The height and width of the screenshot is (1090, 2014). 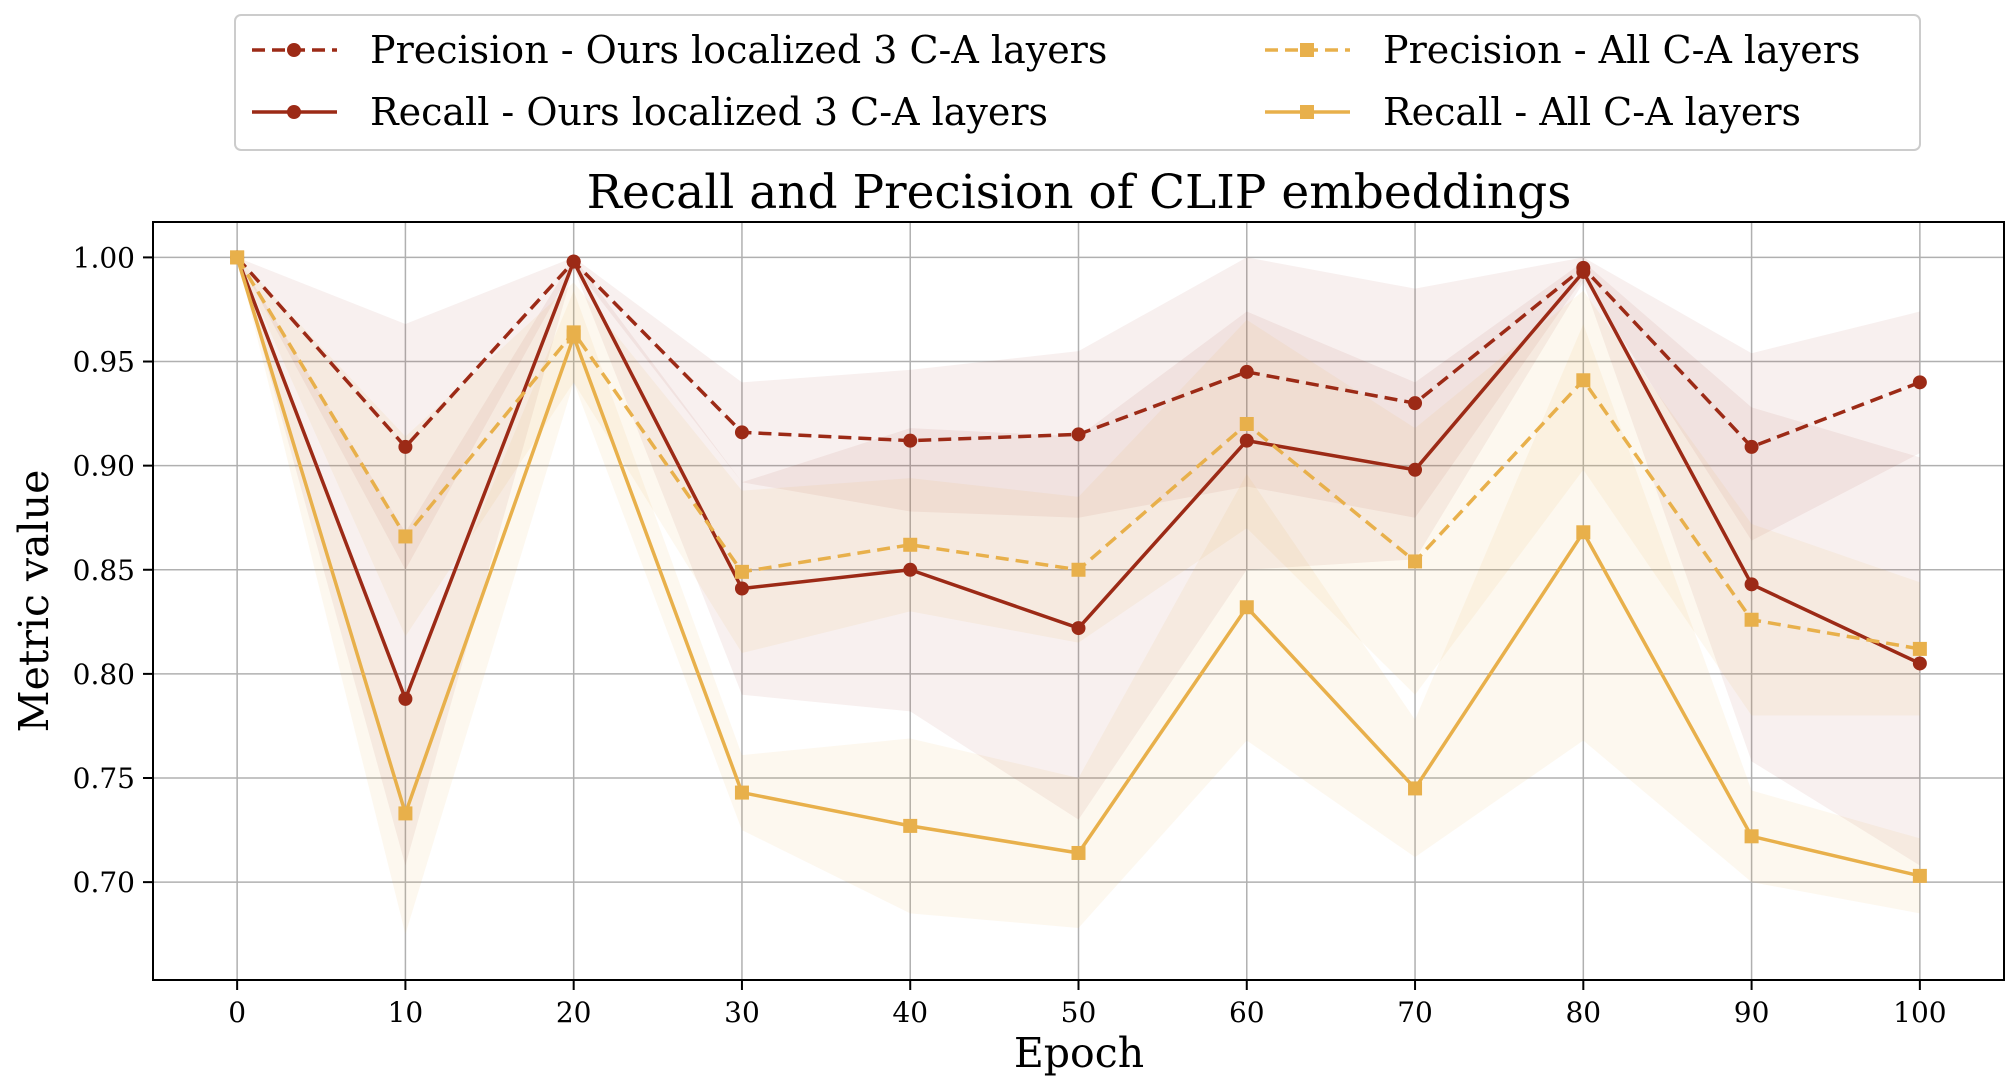 I want to click on legend-entry-label: Recall - All C-A layers, so click(x=1592, y=112).